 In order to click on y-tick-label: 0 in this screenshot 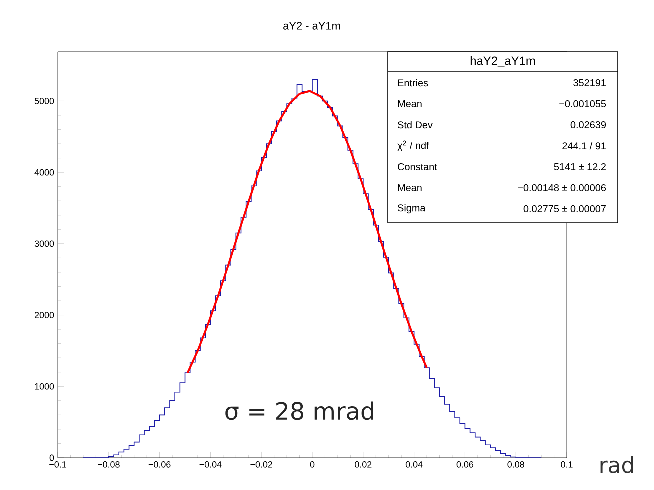, I will do `click(52, 458)`.